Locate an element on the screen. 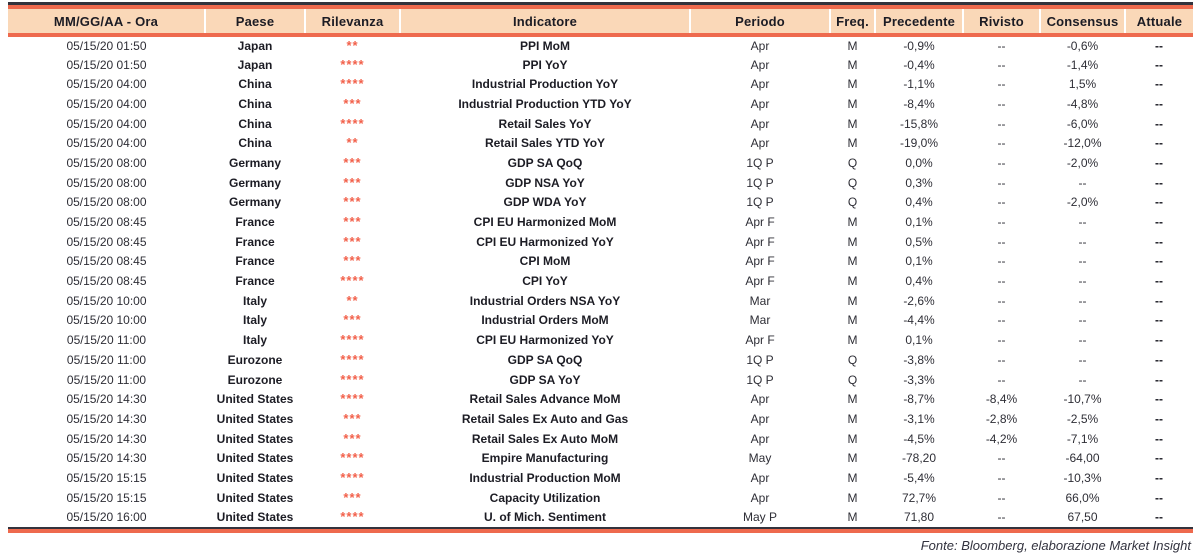 Image resolution: width=1201 pixels, height=556 pixels. cell-country: France is located at coordinates (255, 261).